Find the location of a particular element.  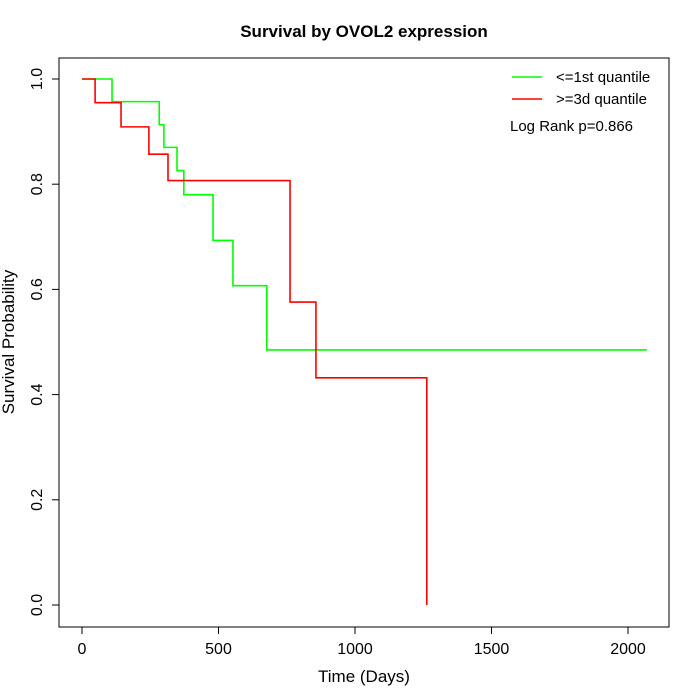

legend-label: <=1st quantile is located at coordinates (603, 77).